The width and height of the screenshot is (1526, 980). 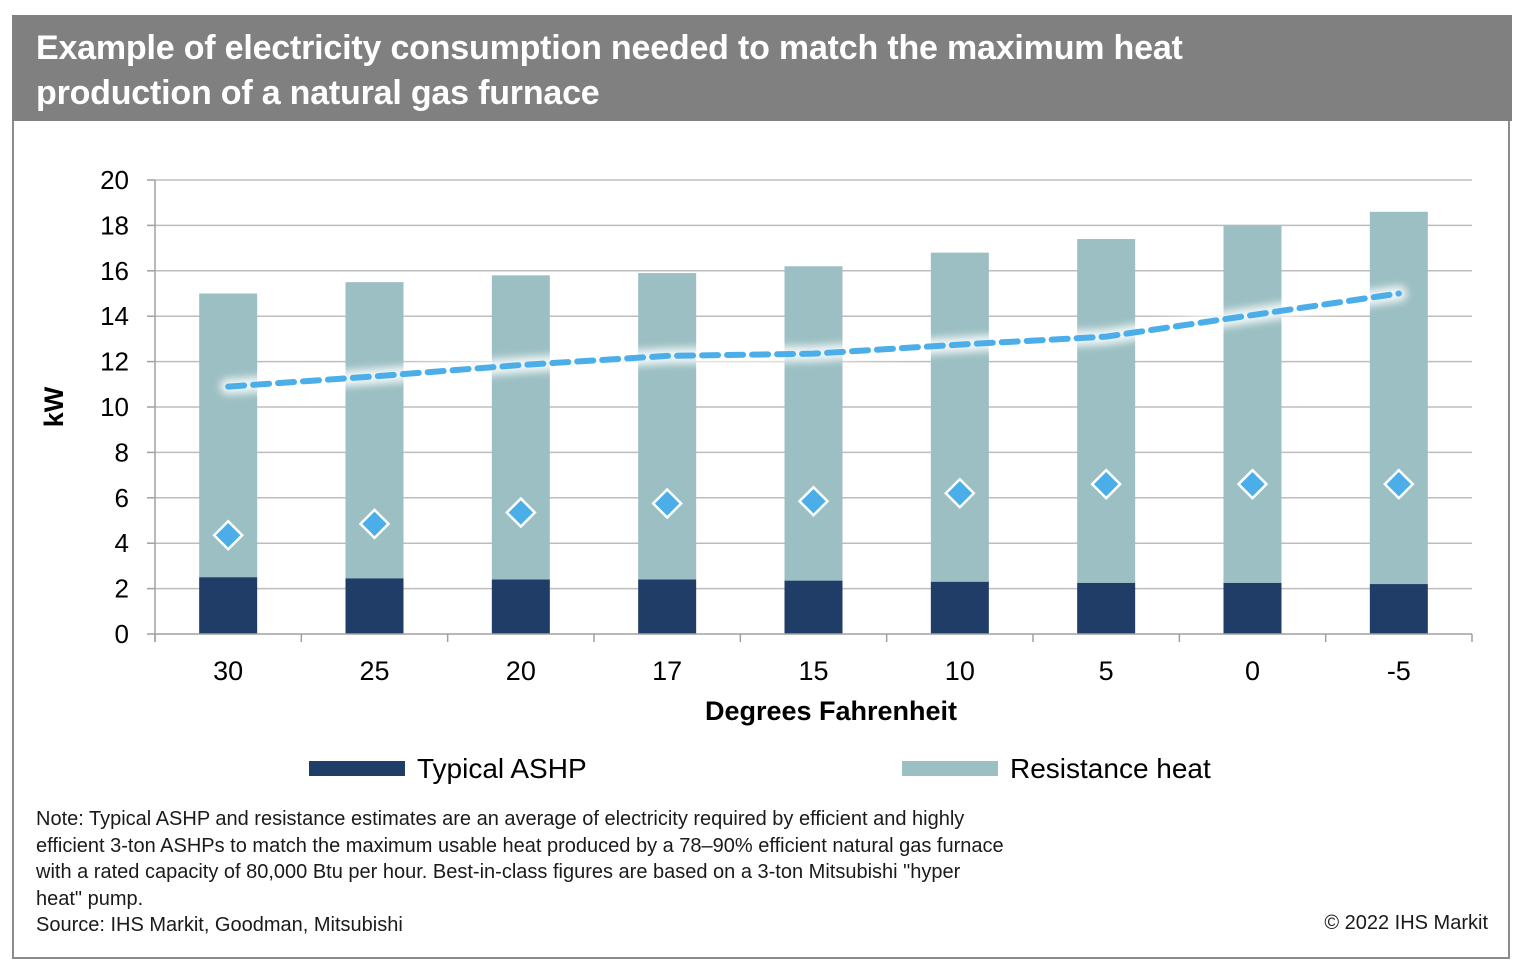 What do you see at coordinates (1110, 768) in the screenshot?
I see `legend-label-resistance-heat: Resistance heat` at bounding box center [1110, 768].